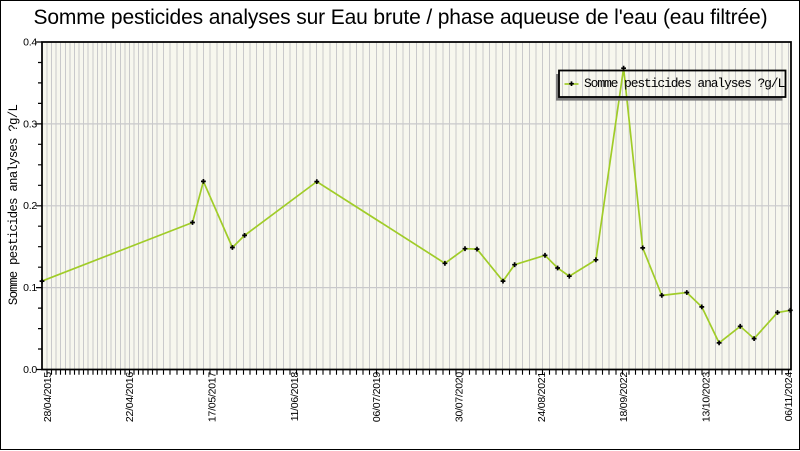  I want to click on svg-text: 0.0, so click(30, 370).